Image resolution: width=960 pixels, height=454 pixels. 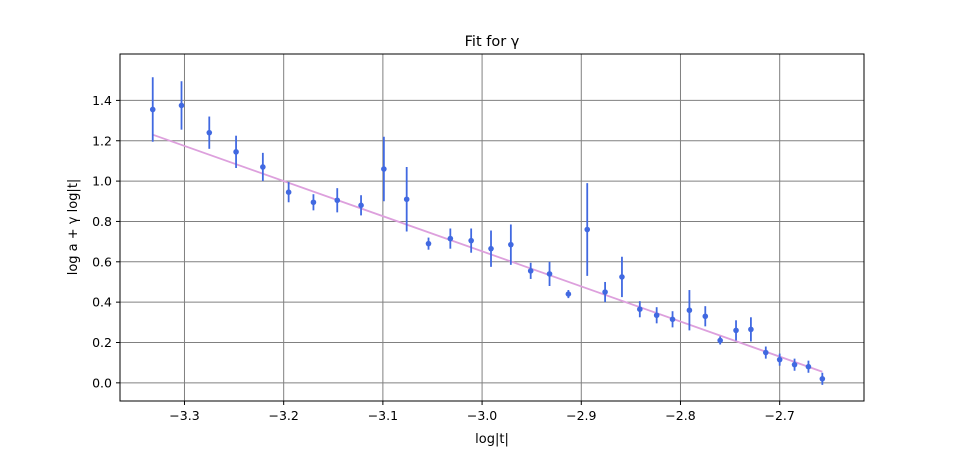 I want to click on x-tick-label: −3.2, so click(x=284, y=415).